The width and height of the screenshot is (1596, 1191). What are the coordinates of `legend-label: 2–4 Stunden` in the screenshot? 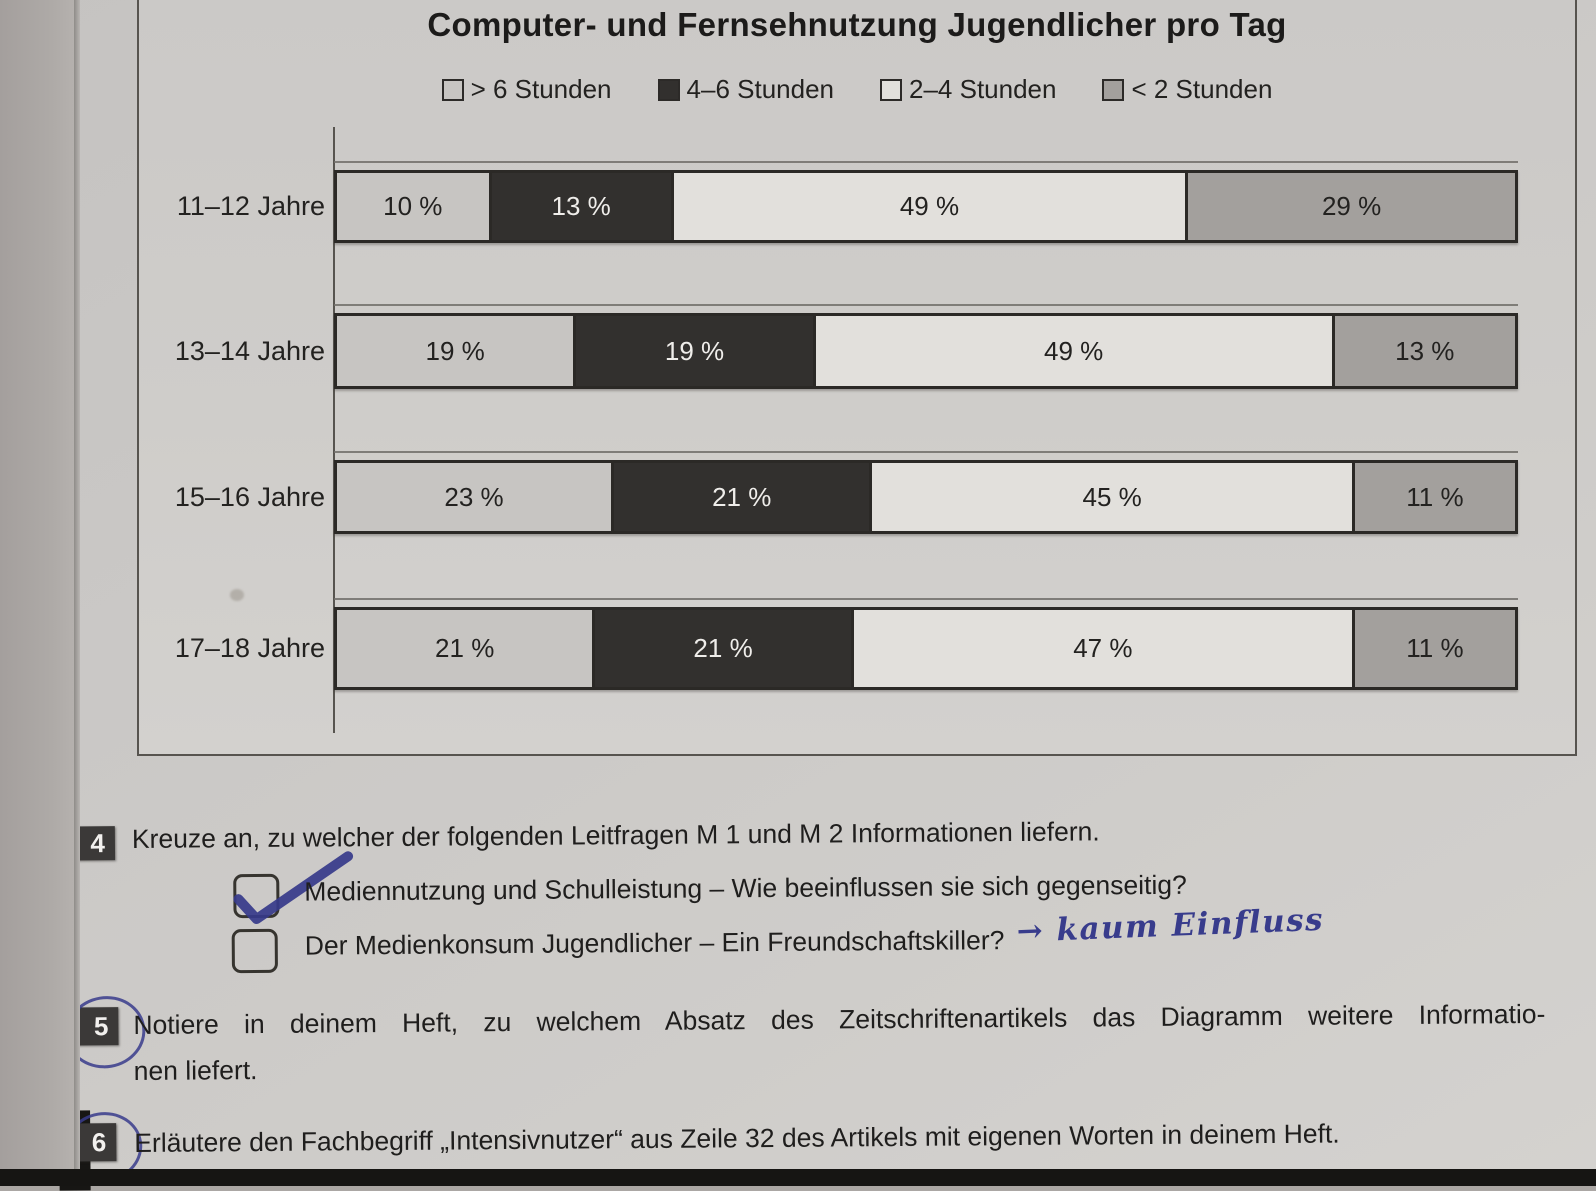 It's located at (983, 89).